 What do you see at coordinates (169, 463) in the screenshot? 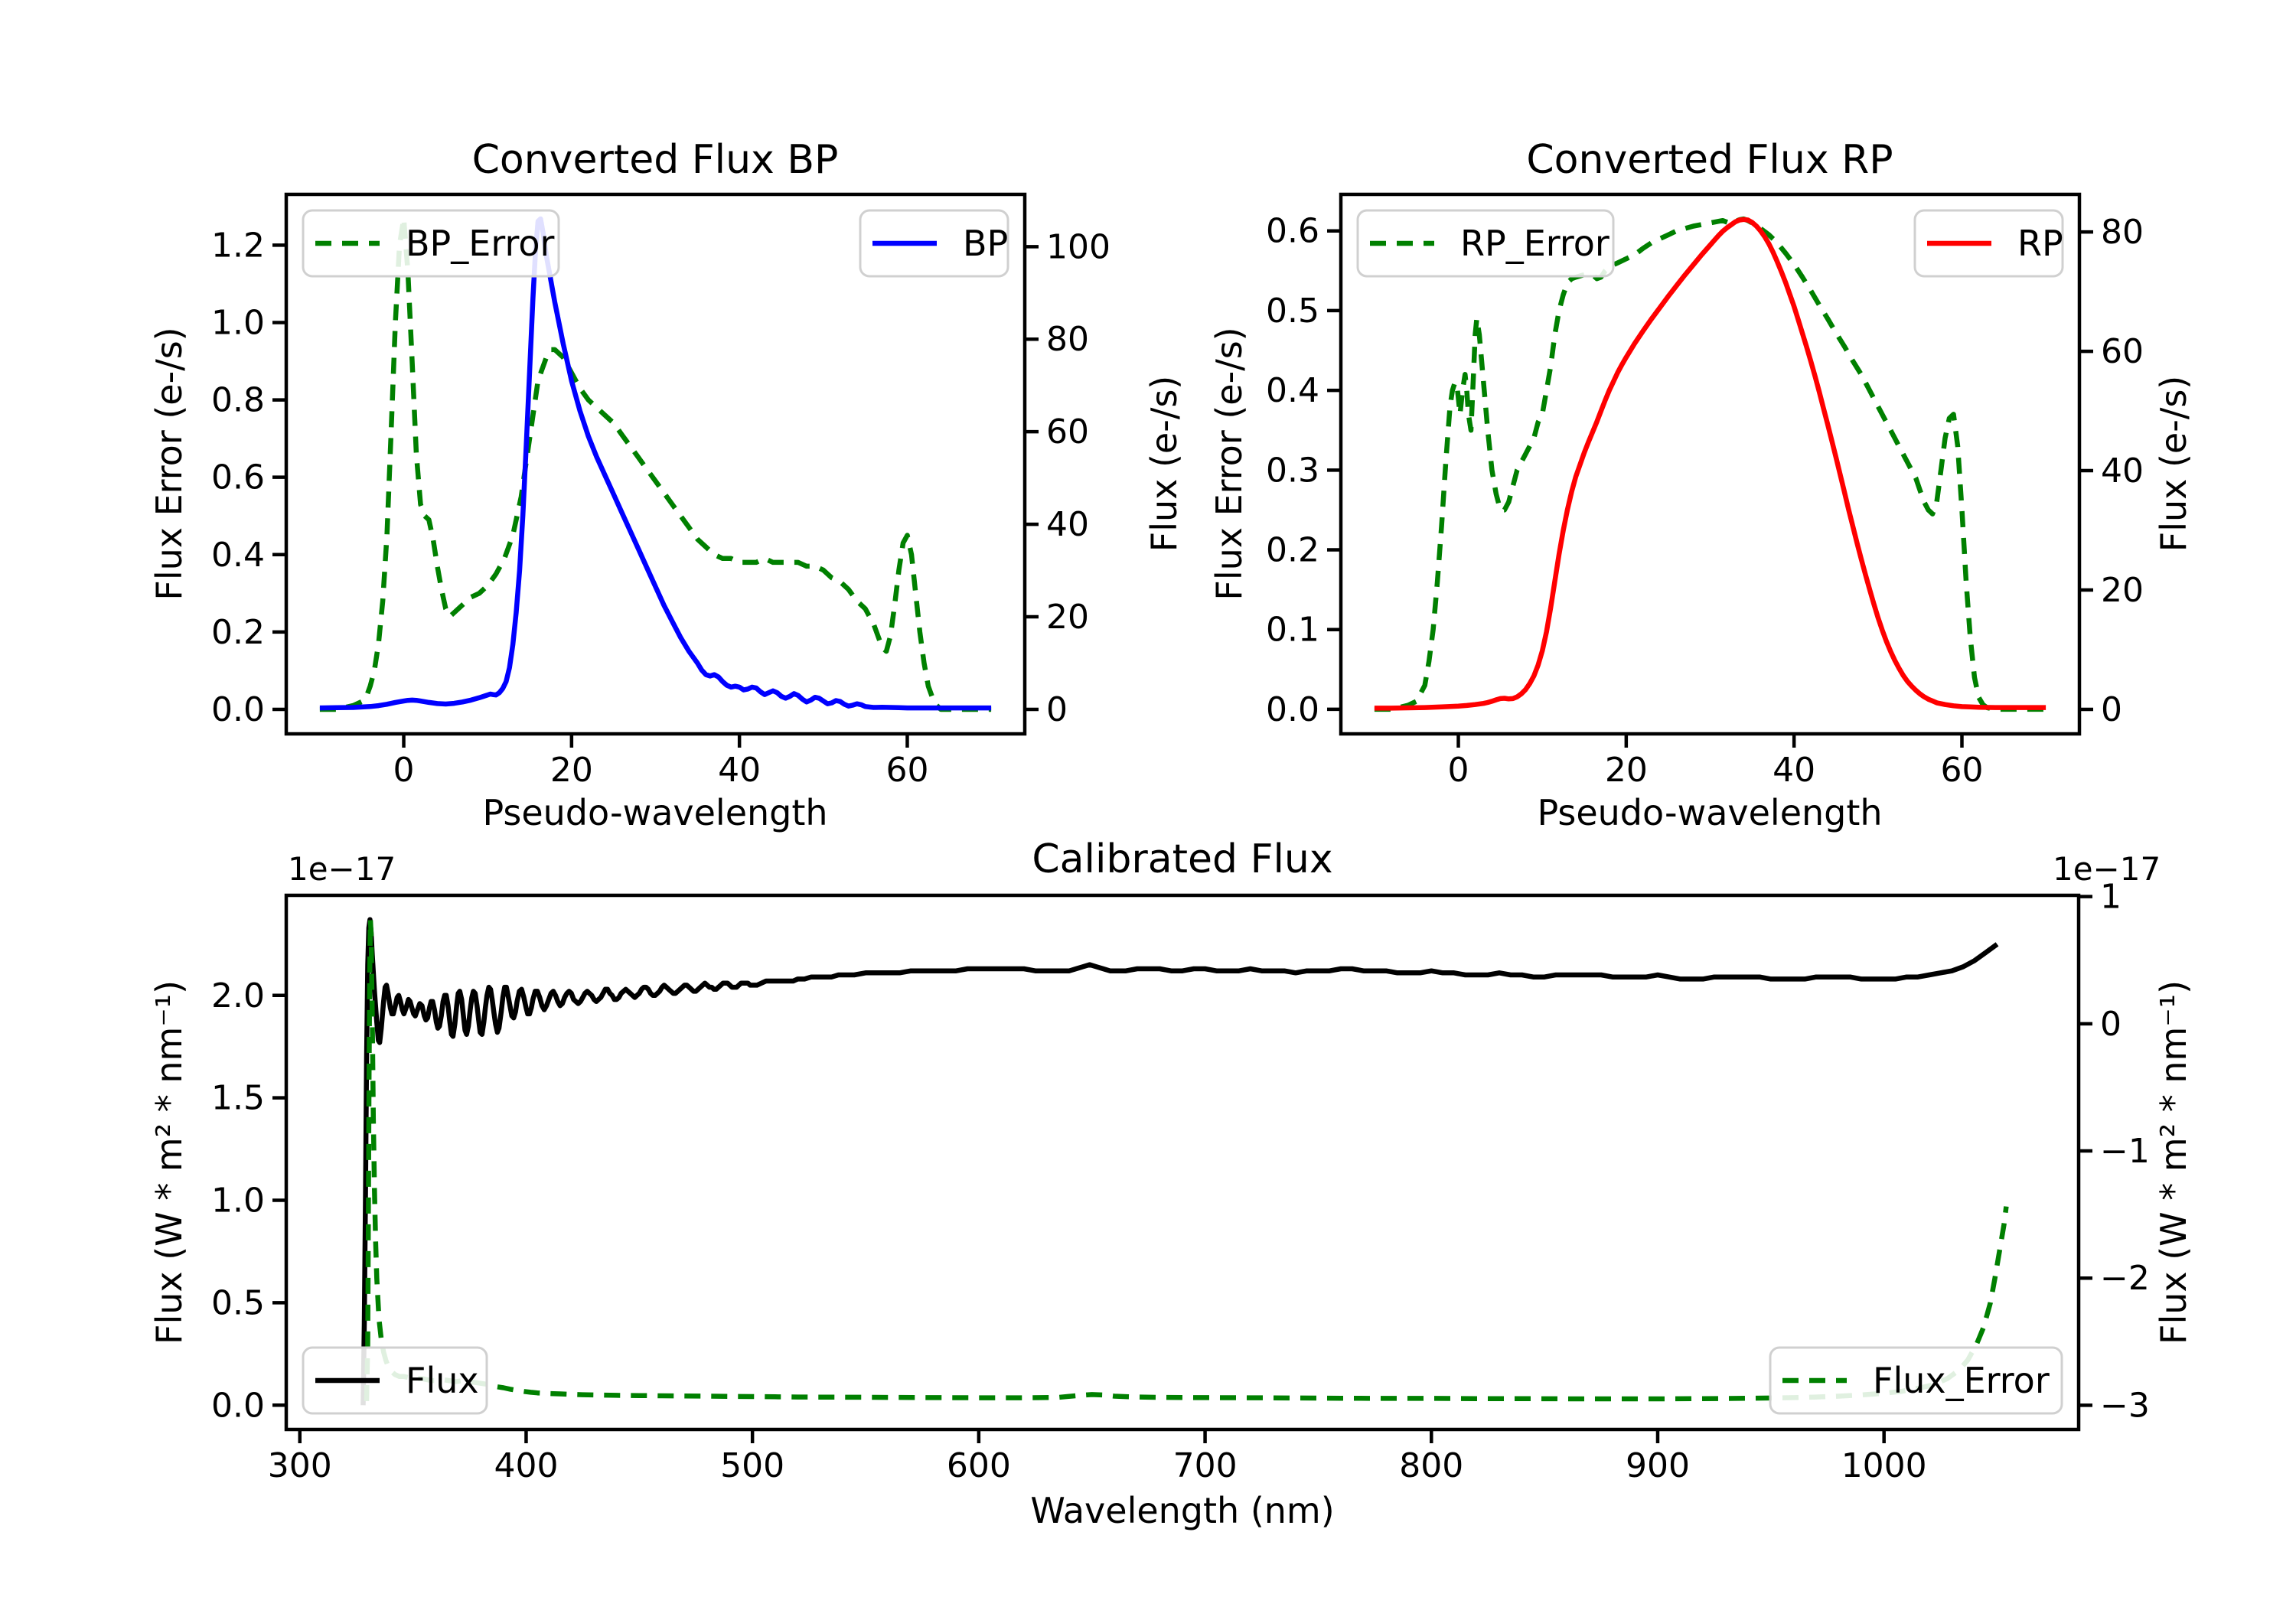
I see `chart-bp-left-axis-label: Flux Error (e-/s)` at bounding box center [169, 463].